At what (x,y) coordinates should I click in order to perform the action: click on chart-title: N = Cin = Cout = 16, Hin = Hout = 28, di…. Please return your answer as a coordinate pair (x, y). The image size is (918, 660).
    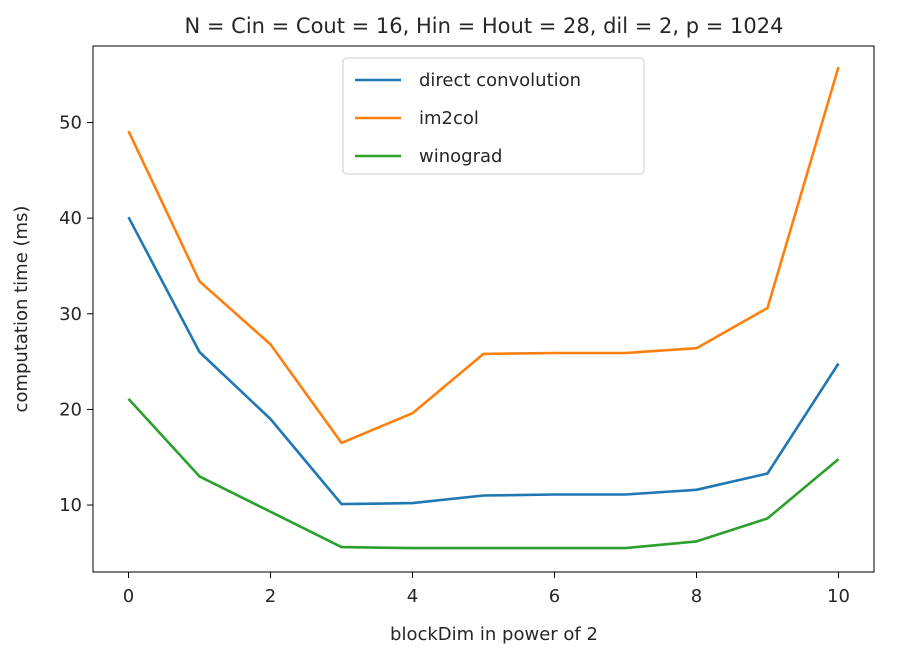
    Looking at the image, I should click on (484, 26).